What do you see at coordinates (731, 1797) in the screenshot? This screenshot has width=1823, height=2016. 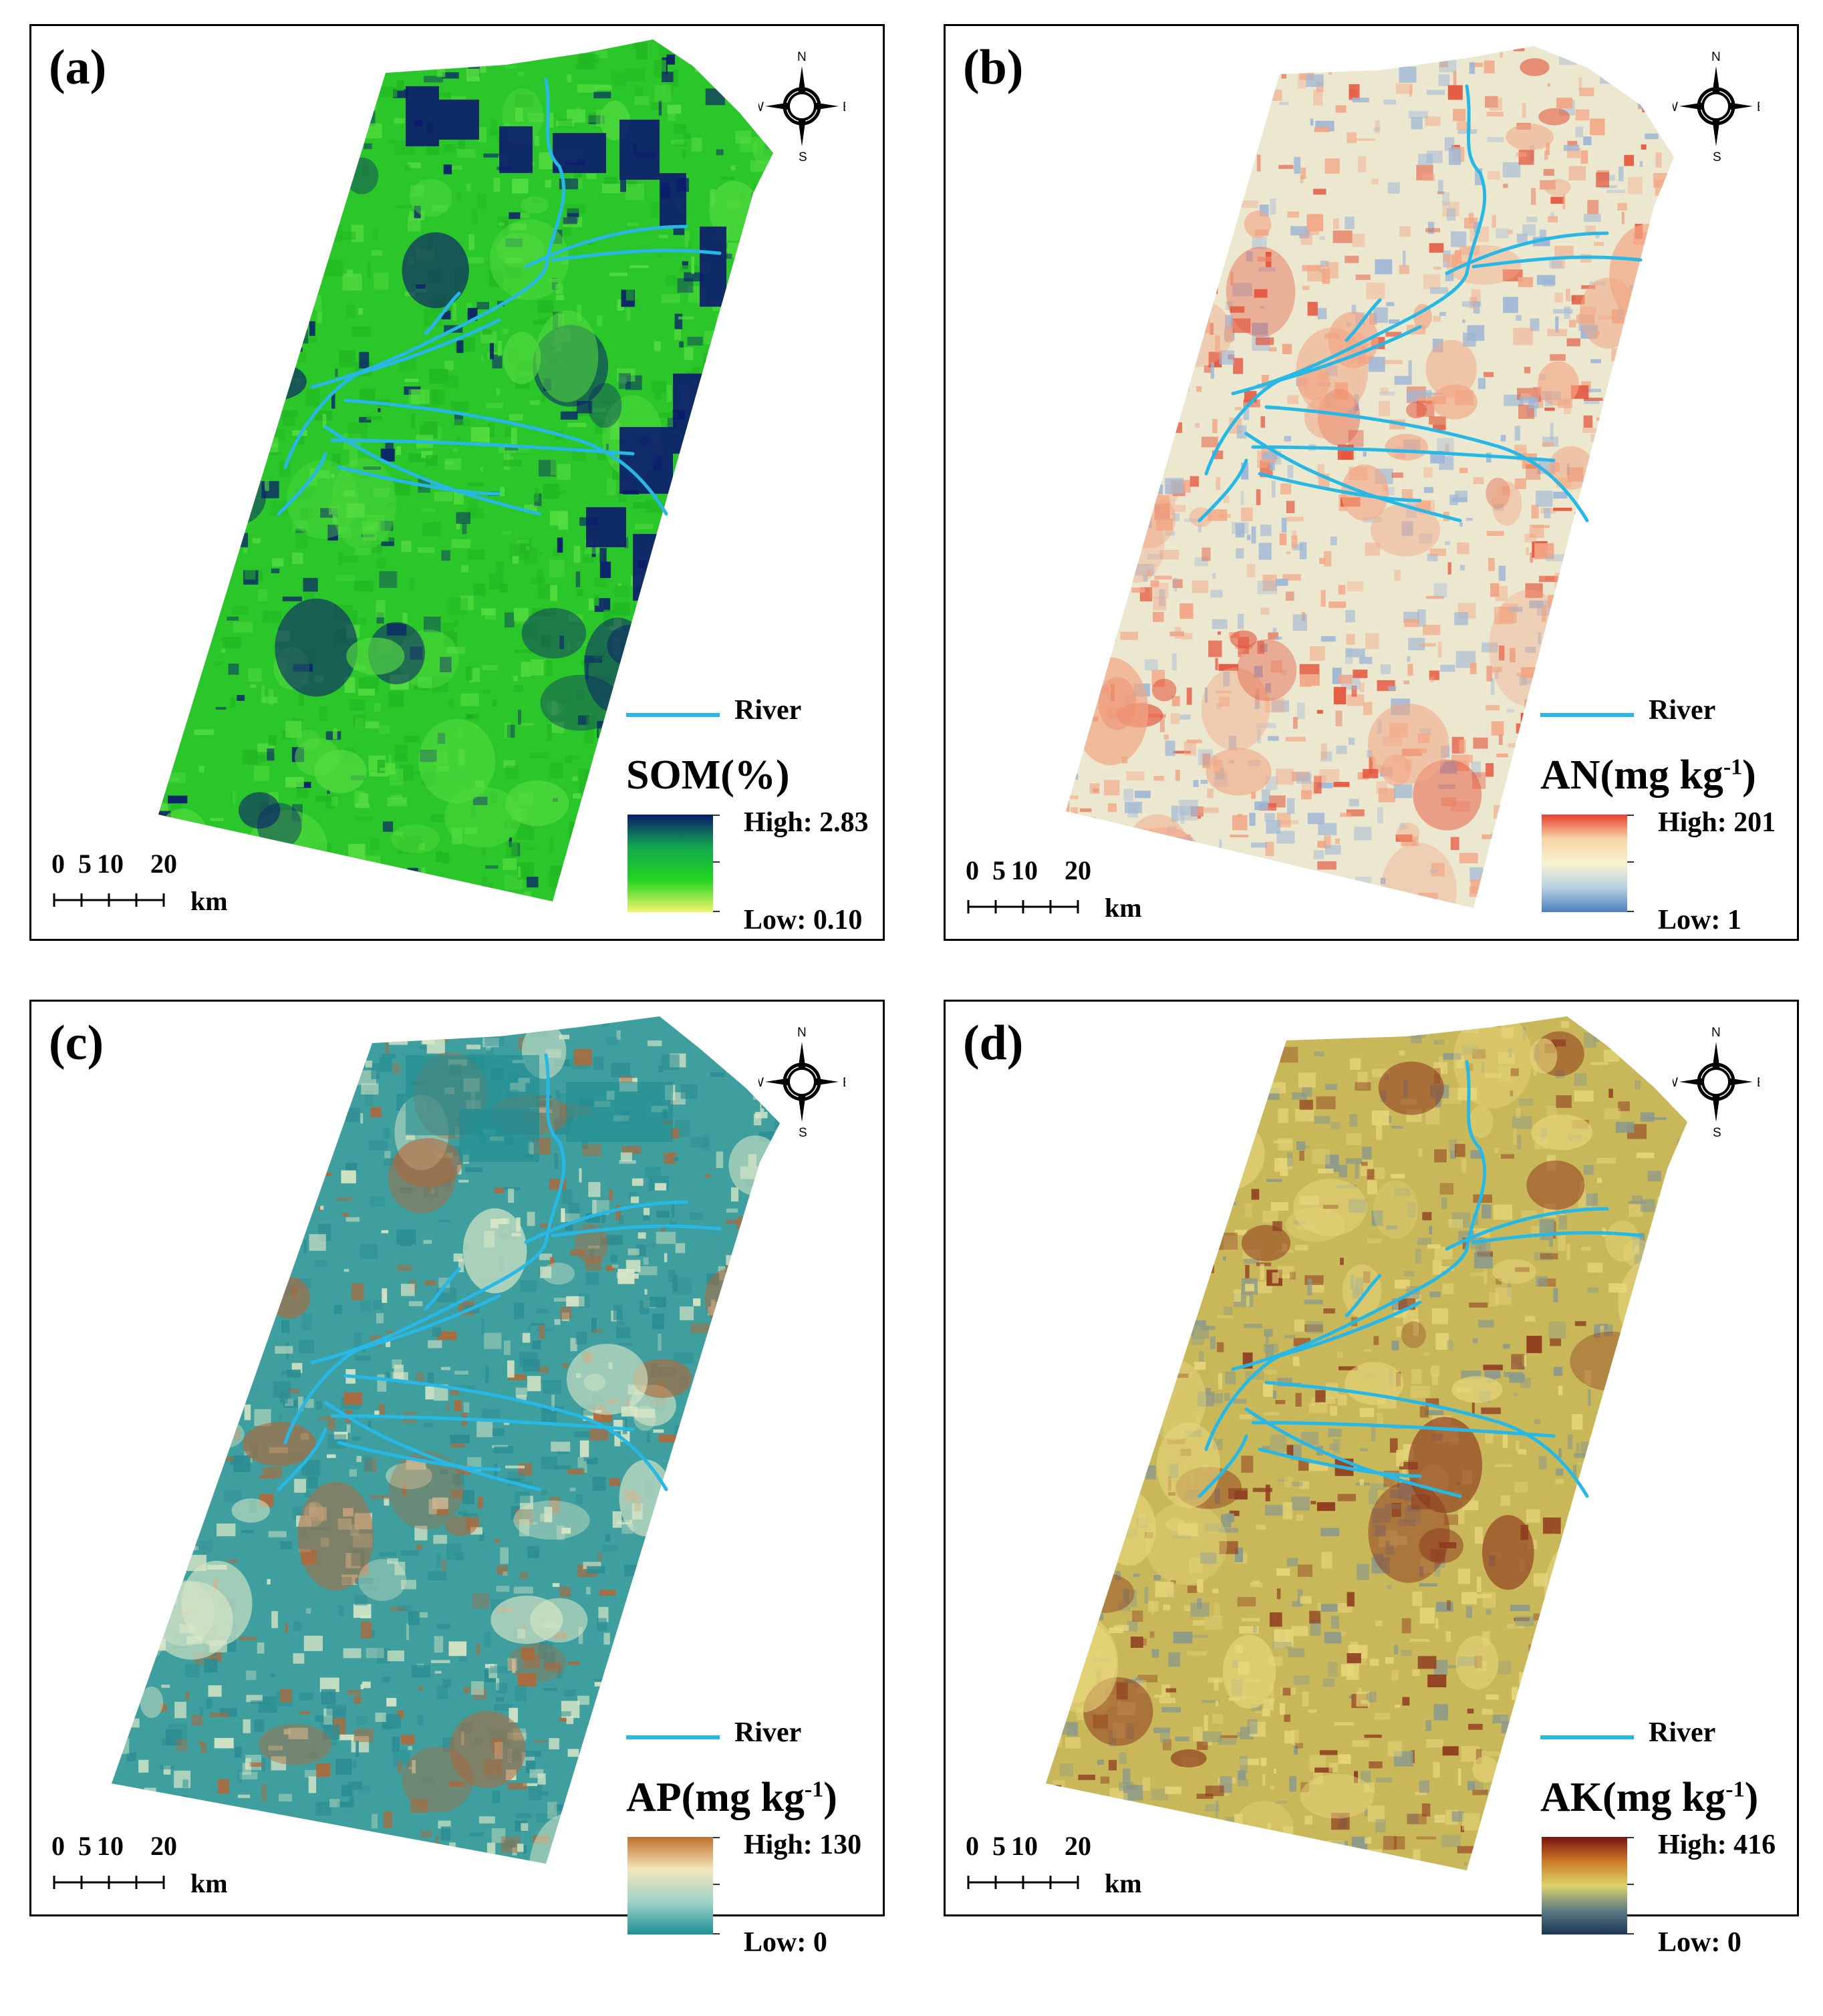 I see `legend-title: AP(mg kg-1)` at bounding box center [731, 1797].